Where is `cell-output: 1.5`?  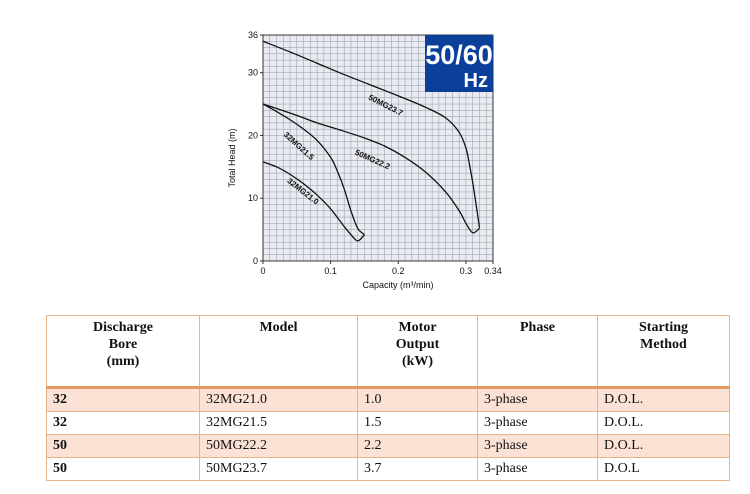
cell-output: 1.5 is located at coordinates (417, 423).